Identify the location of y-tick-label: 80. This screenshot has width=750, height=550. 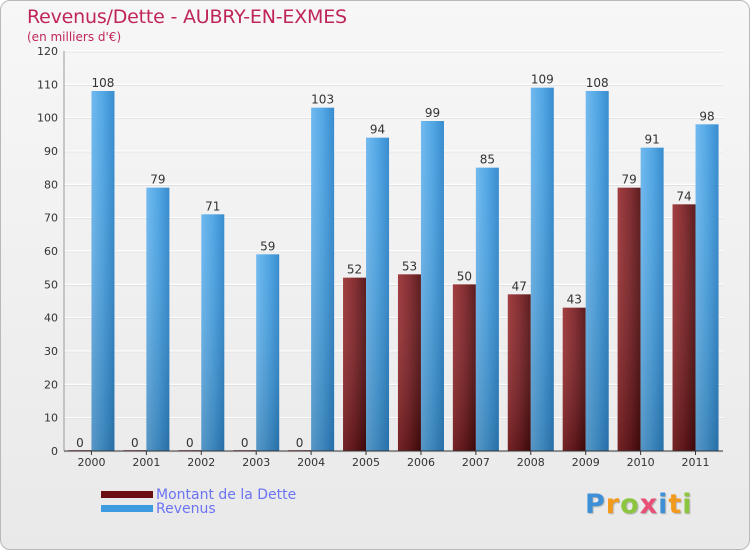
(51, 184).